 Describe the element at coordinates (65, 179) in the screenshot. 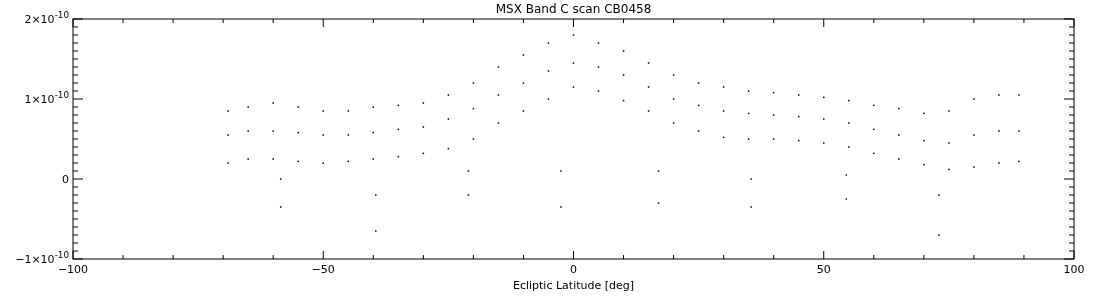

I see `y-tick-label: 0` at that location.